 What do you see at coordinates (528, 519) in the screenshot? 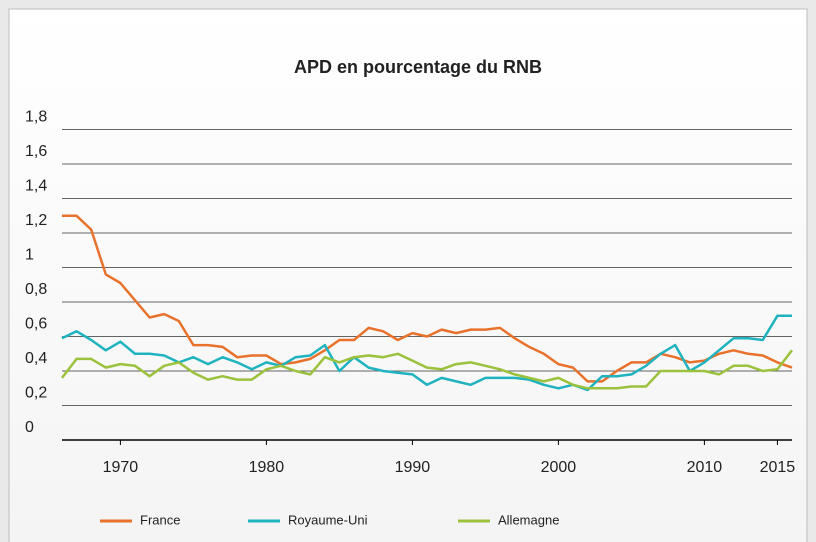
I see `legend-label: Allemagne` at bounding box center [528, 519].